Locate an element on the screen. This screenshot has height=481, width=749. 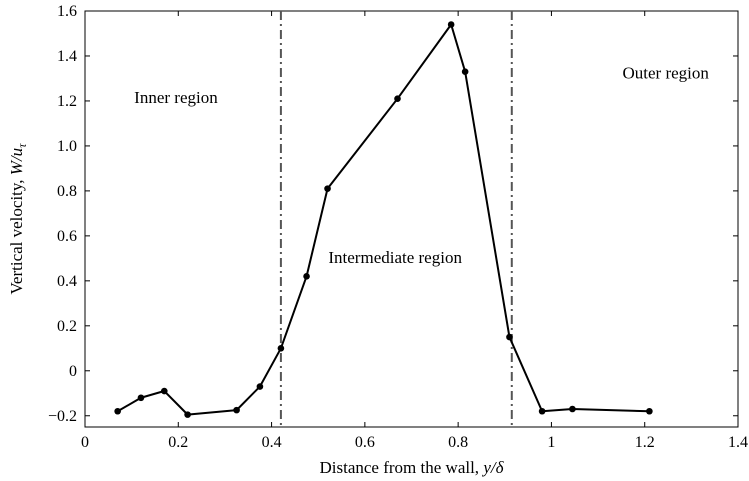
y-axis-label-symbol: W/u is located at coordinates (16, 161).